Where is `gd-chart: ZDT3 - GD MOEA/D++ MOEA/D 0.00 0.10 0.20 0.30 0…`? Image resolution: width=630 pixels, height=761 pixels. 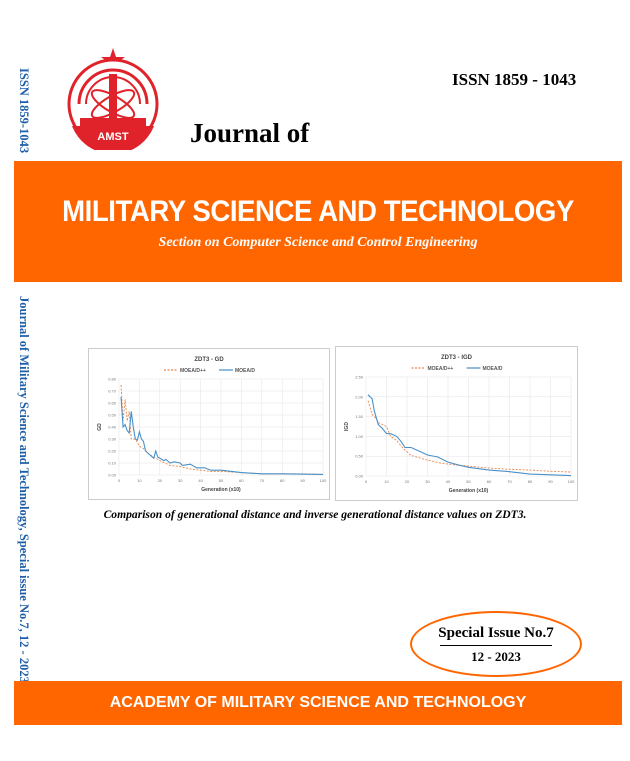 gd-chart: ZDT3 - GD MOEA/D++ MOEA/D 0.00 0.10 0.20 0.30 0… is located at coordinates (209, 424).